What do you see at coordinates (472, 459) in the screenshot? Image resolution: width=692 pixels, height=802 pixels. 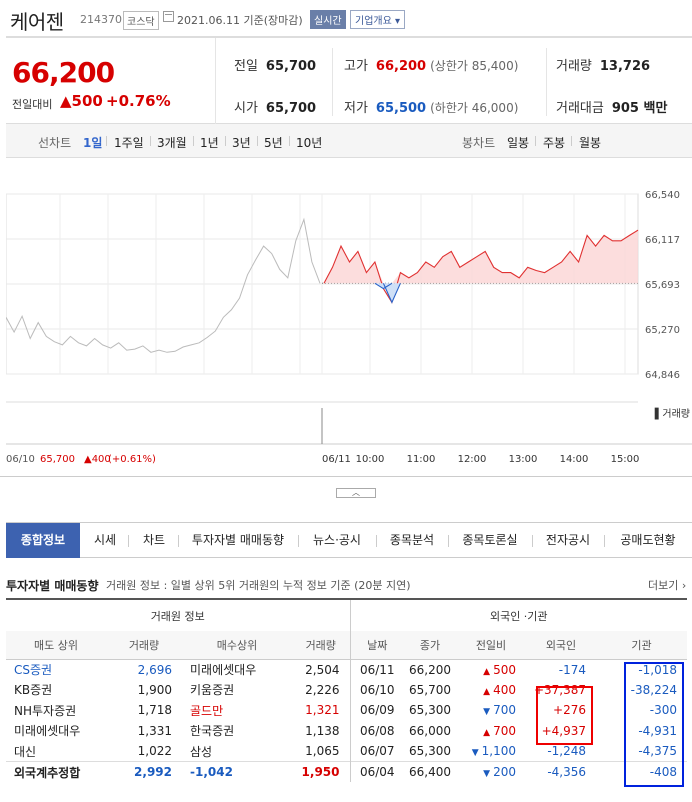 I see `x-tick-label: 12:00` at bounding box center [472, 459].